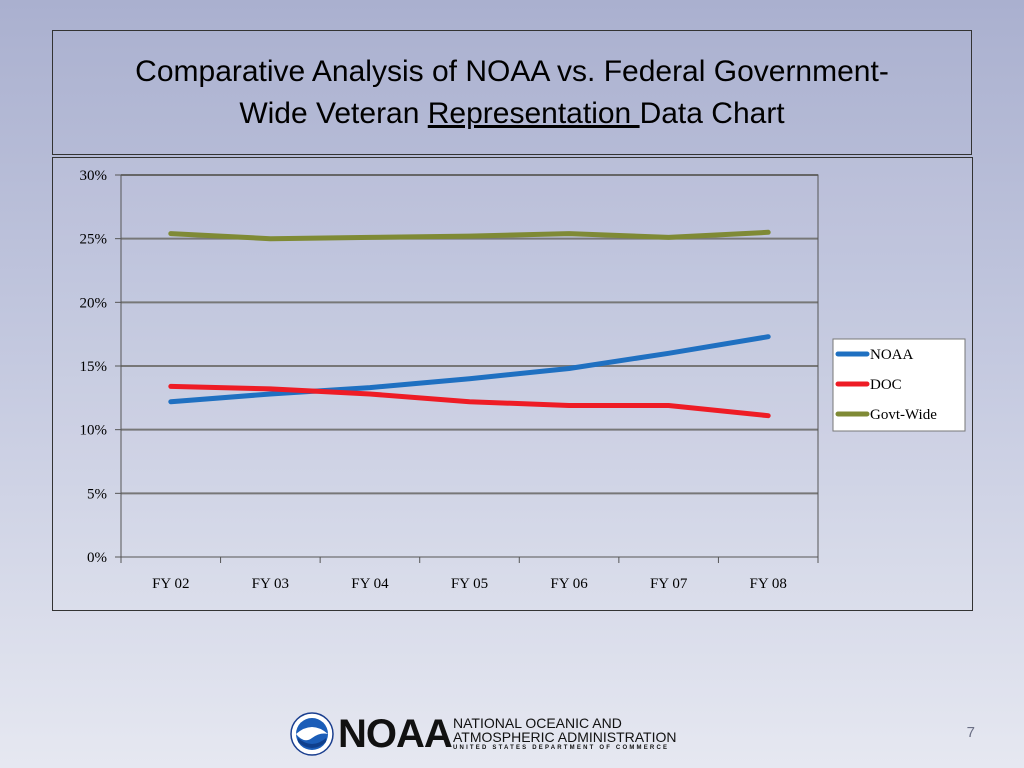  Describe the element at coordinates (270, 584) in the screenshot. I see `x-tick-label: FY 03` at that location.